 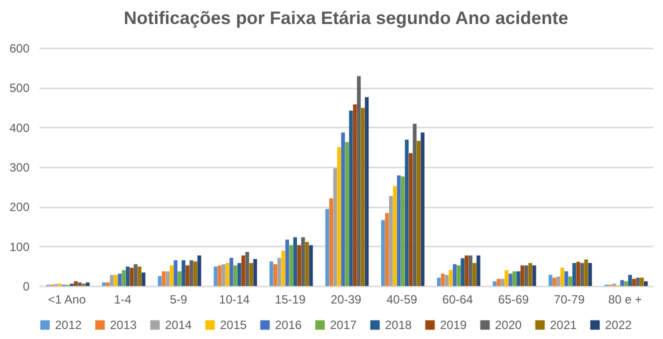 What do you see at coordinates (124, 325) in the screenshot?
I see `legend-label: 2013` at bounding box center [124, 325].